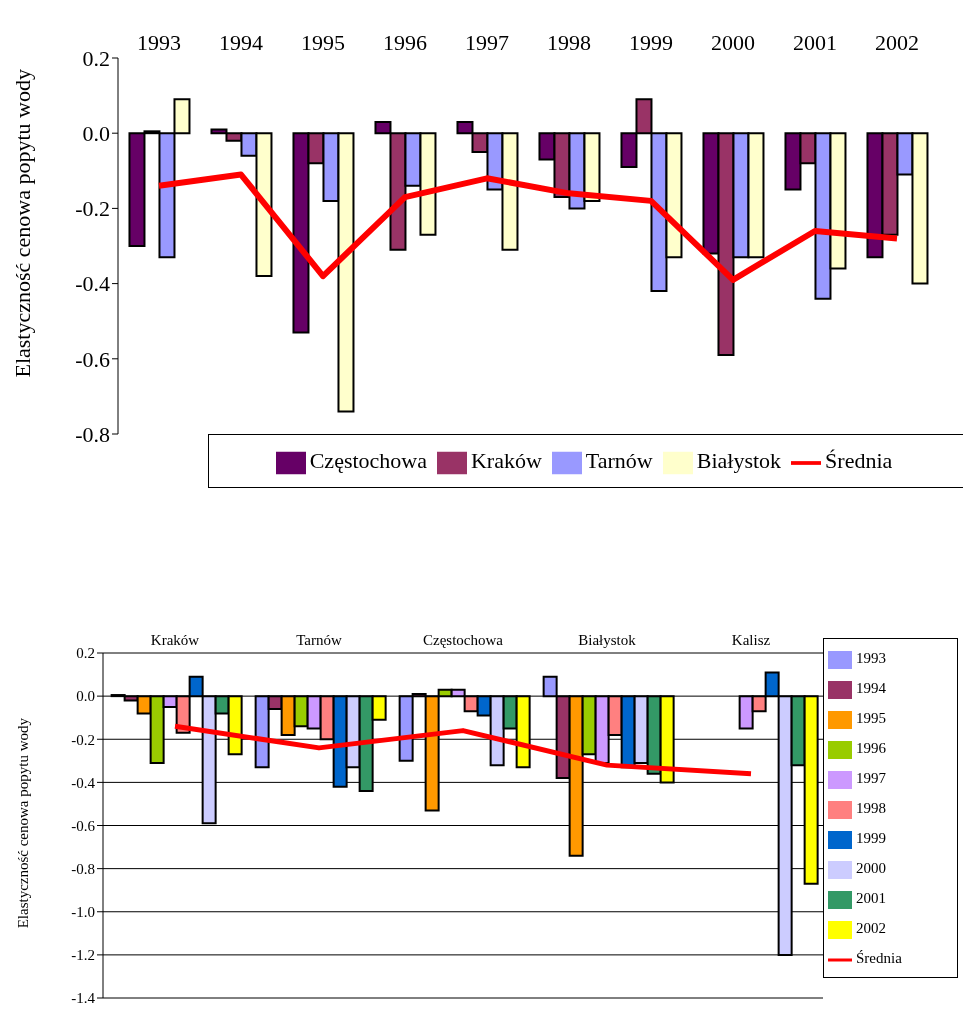 The image size is (963, 1032). Describe the element at coordinates (569, 42) in the screenshot. I see `x-tick-label: 1998` at that location.